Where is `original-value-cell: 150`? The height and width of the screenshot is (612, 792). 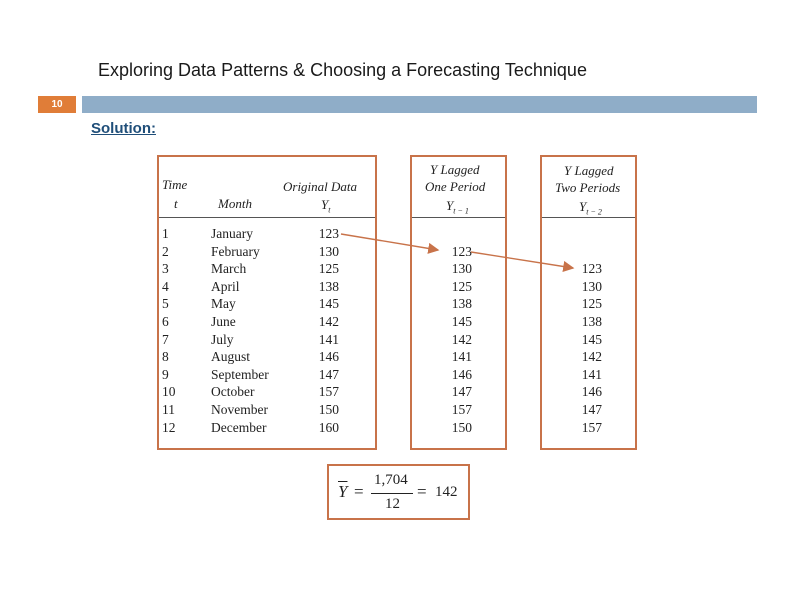 original-value-cell: 150 is located at coordinates (328, 409).